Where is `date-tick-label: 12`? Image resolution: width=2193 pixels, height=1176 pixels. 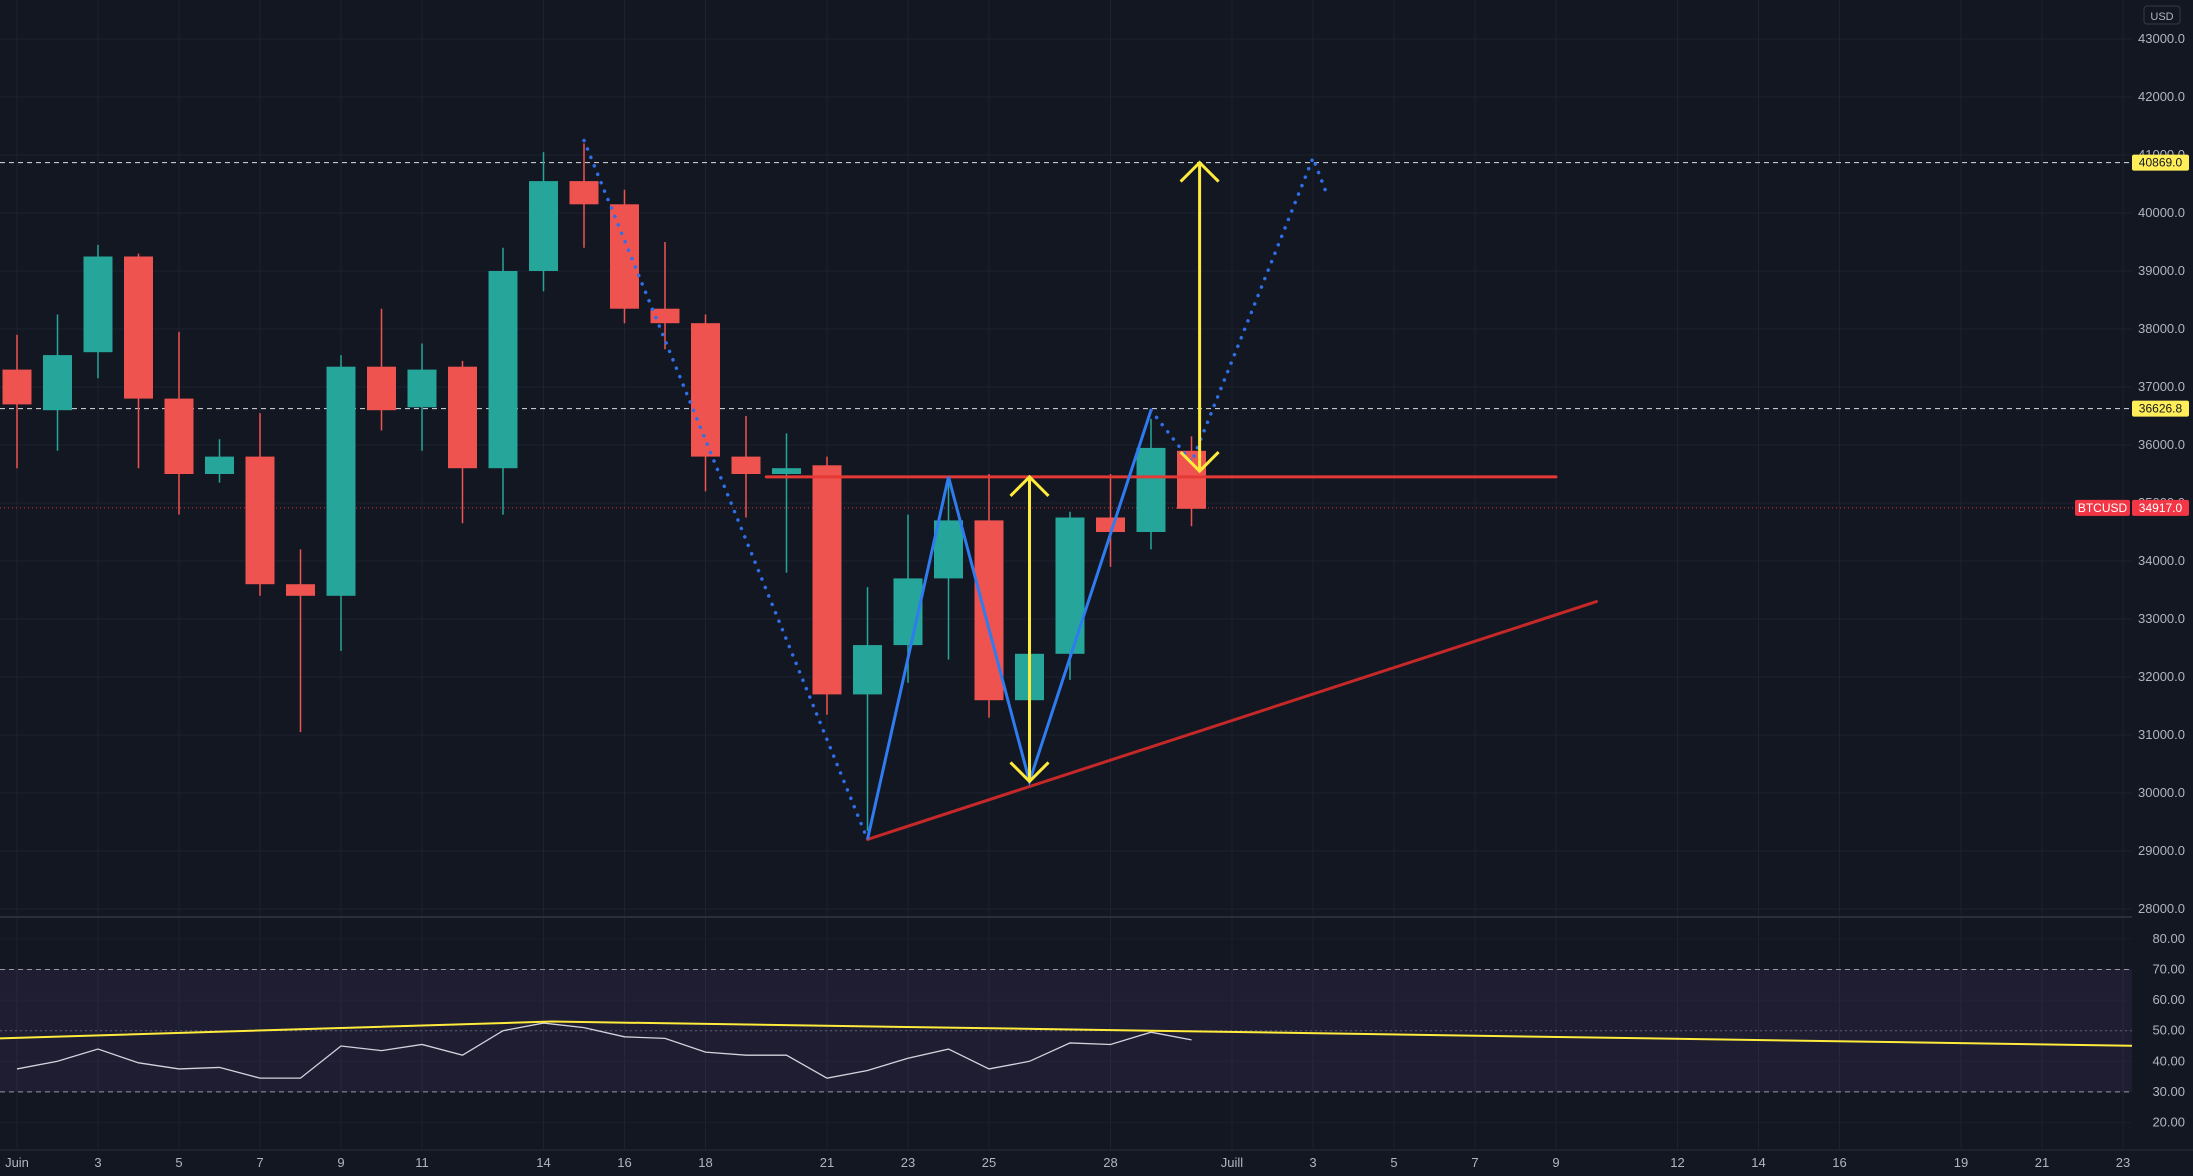 date-tick-label: 12 is located at coordinates (1677, 1162).